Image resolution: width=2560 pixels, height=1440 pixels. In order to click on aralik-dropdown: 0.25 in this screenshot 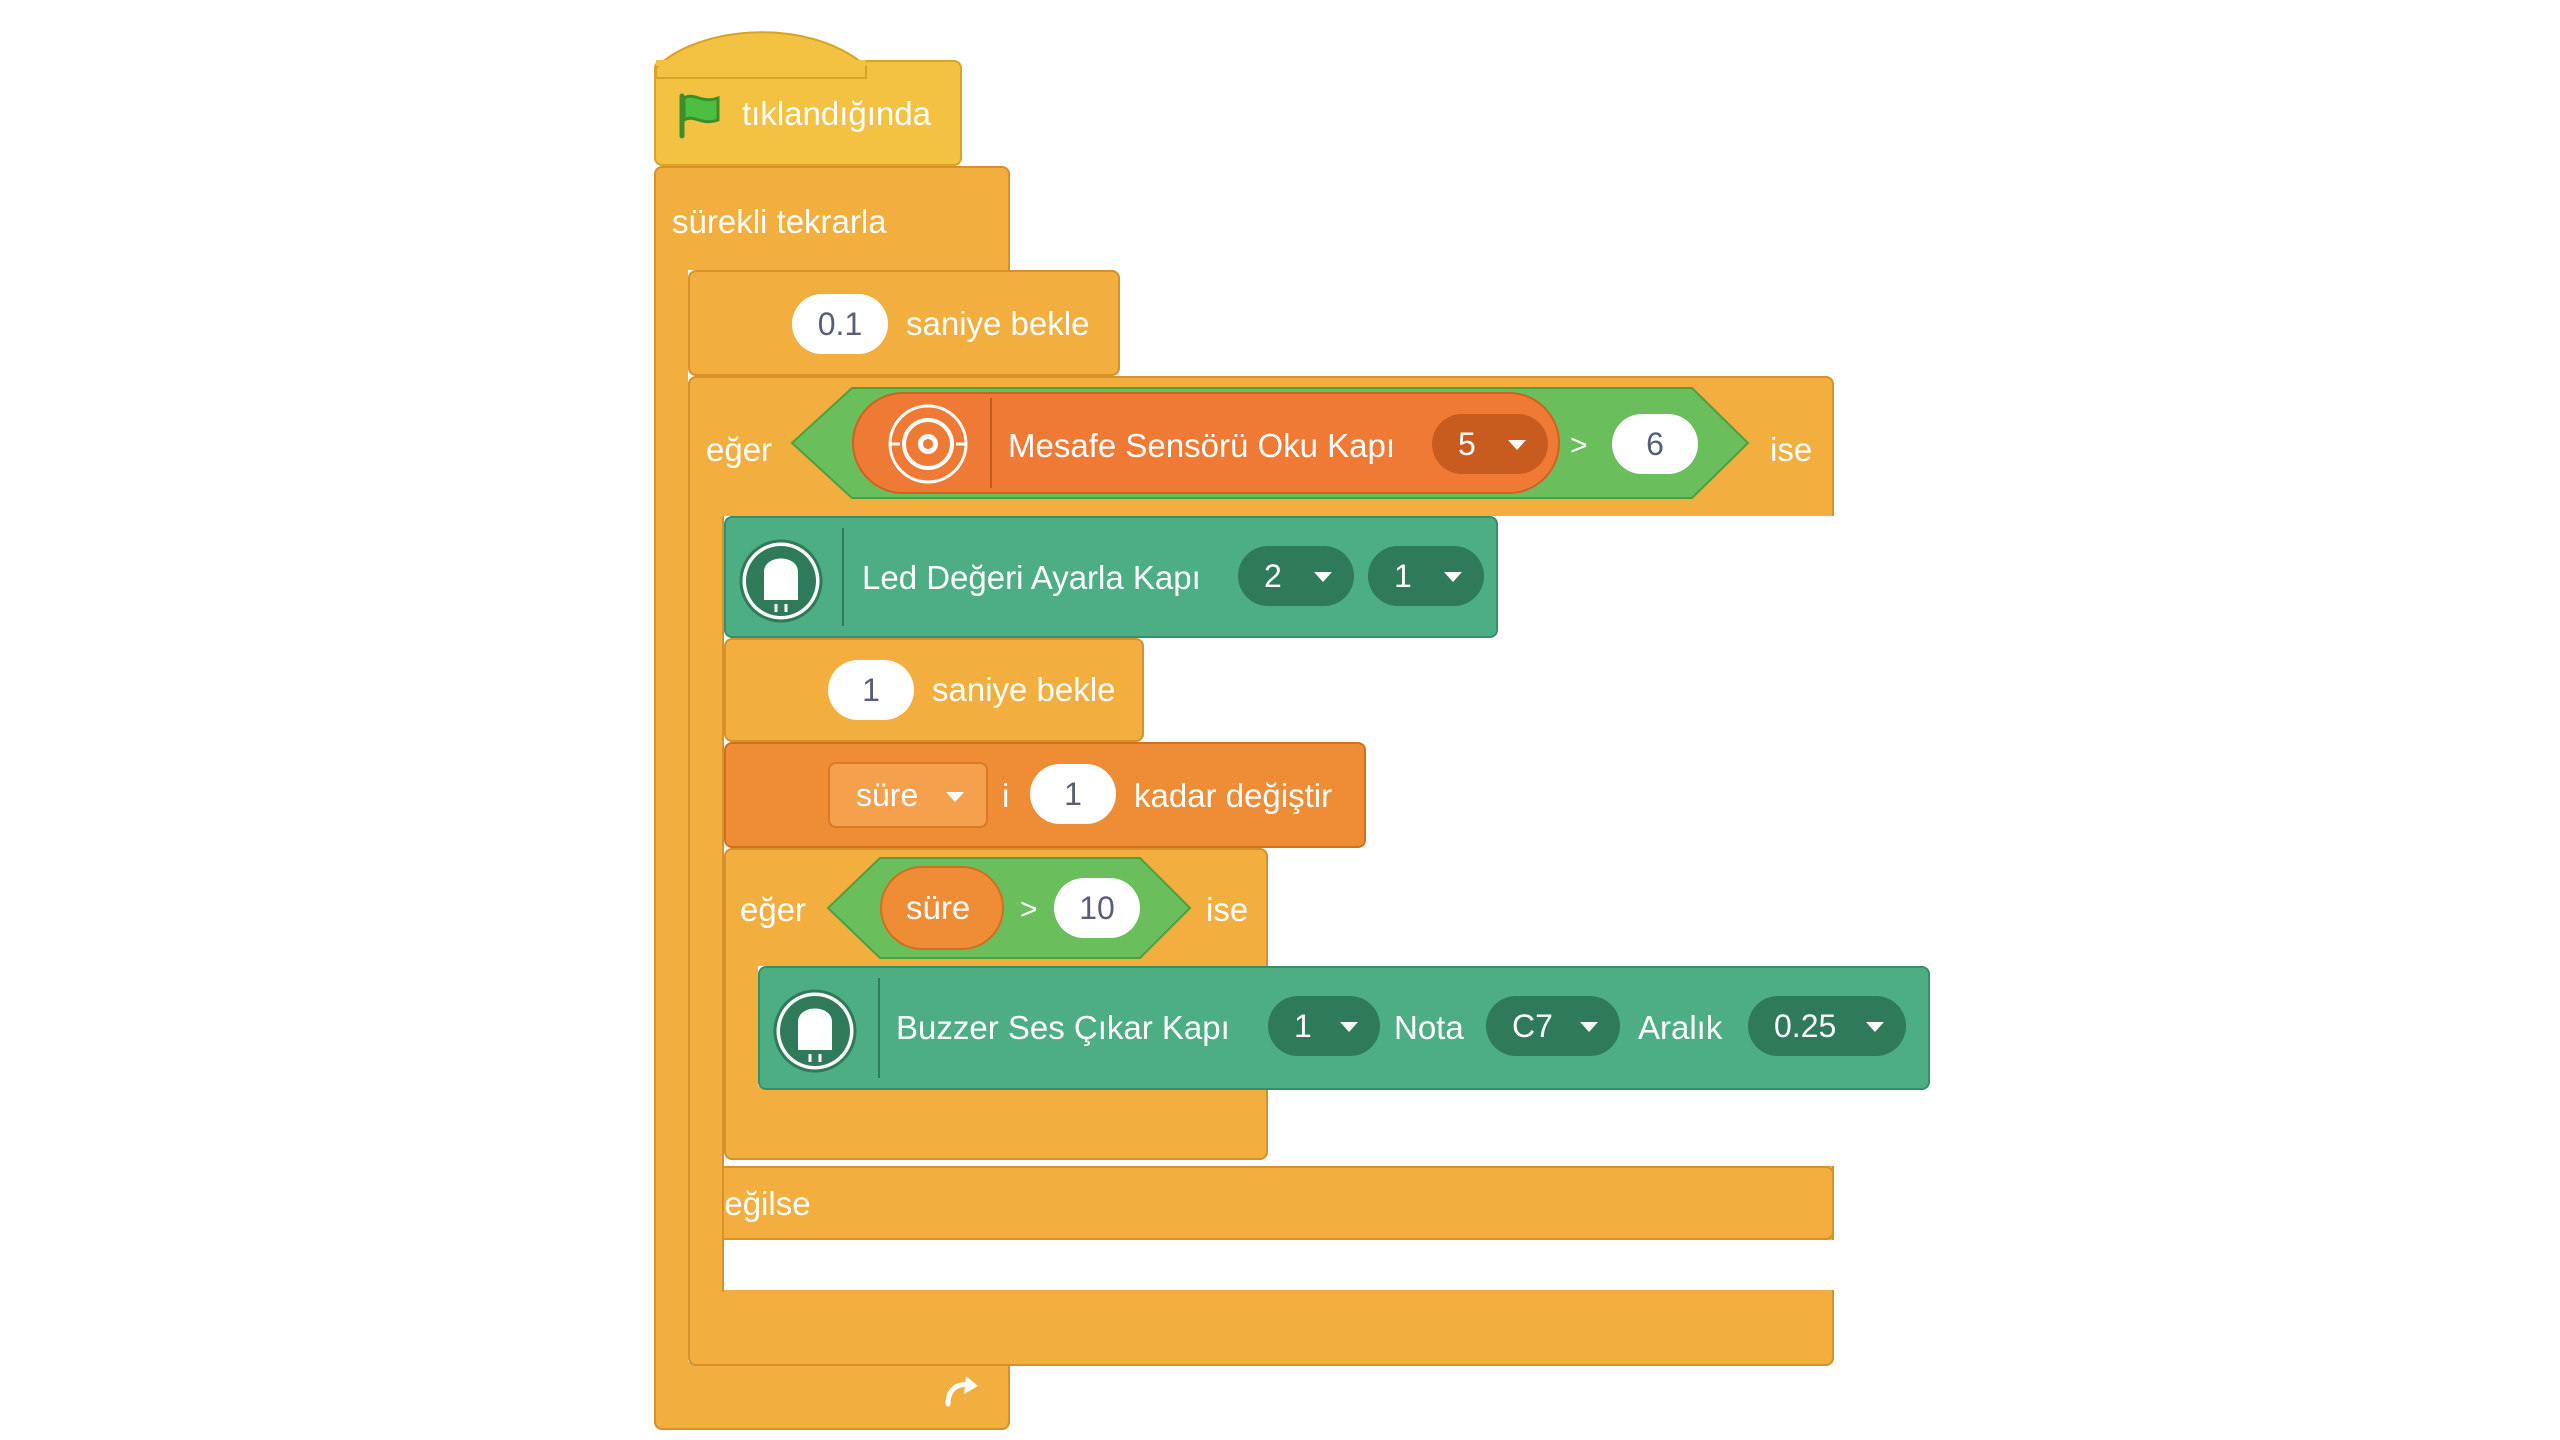, I will do `click(1827, 1026)`.